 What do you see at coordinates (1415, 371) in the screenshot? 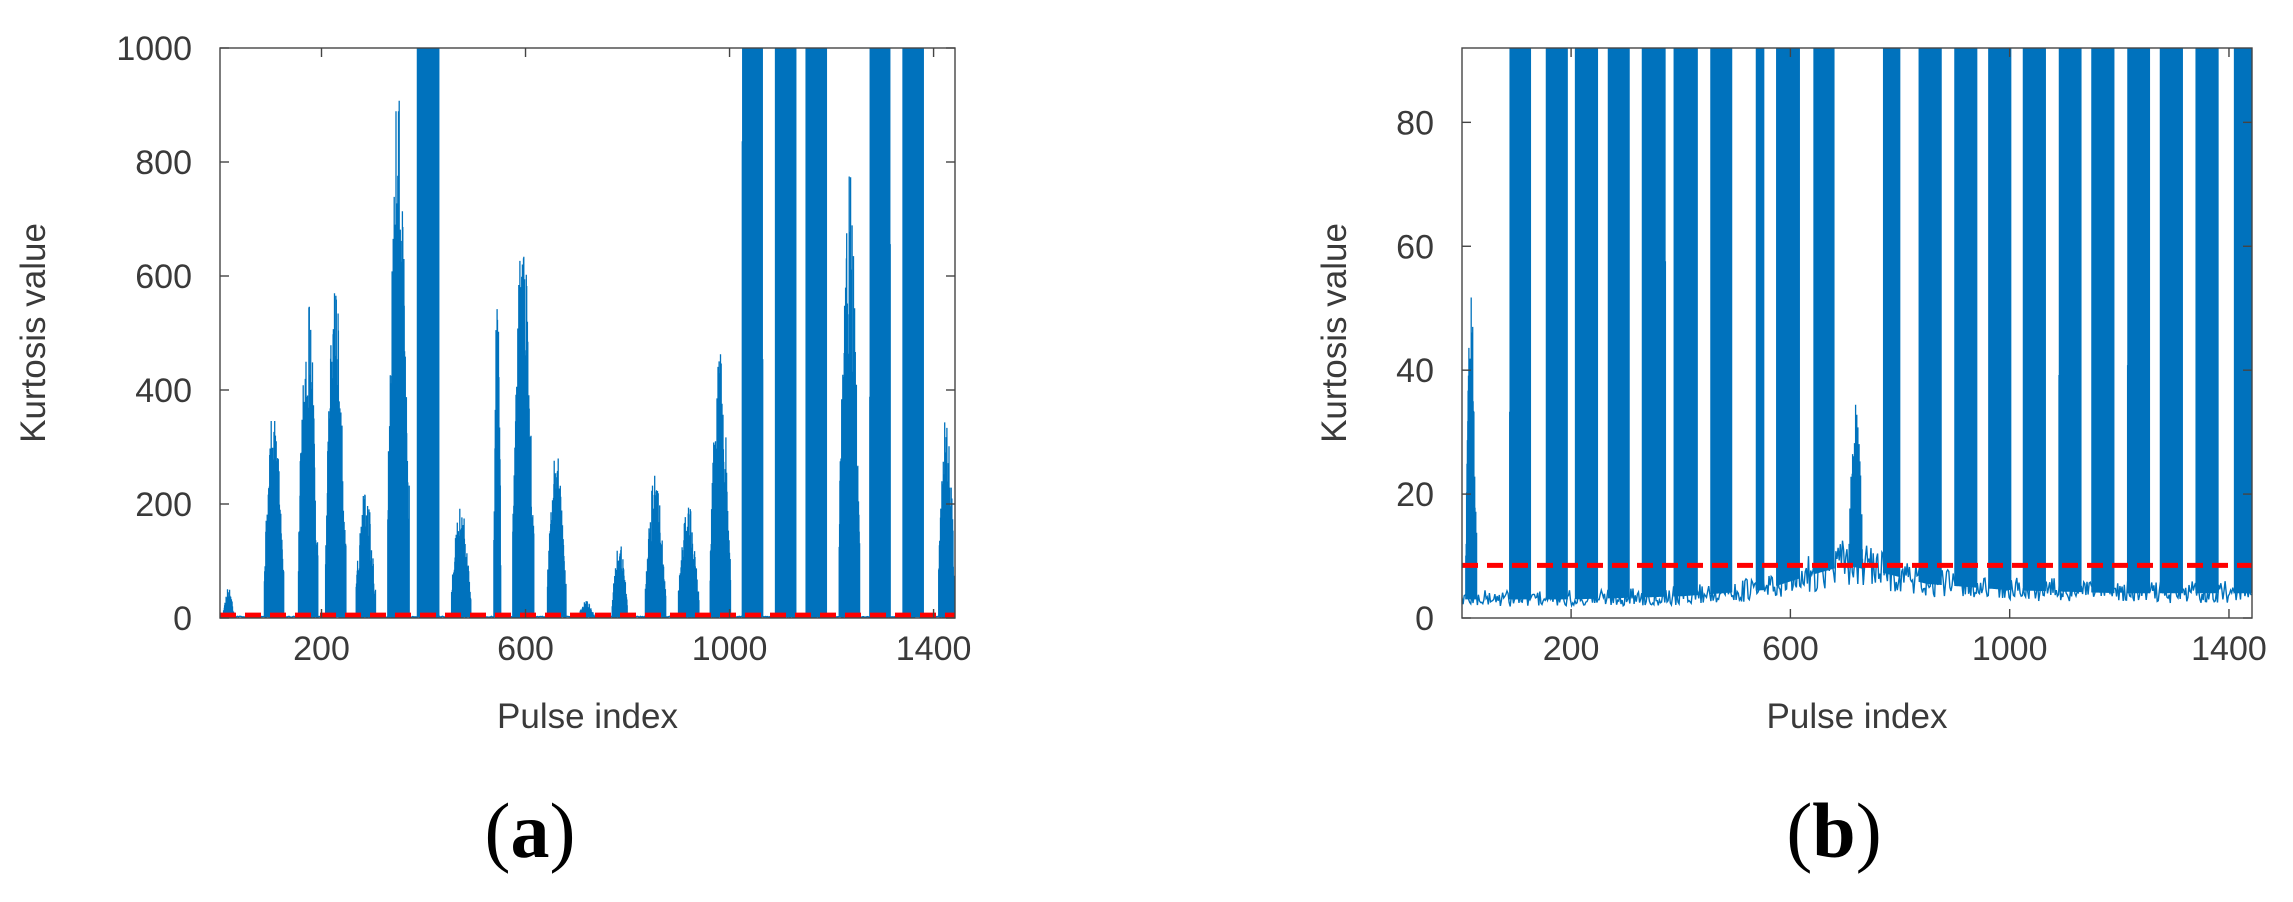
I see `y-tick-label: 40` at bounding box center [1415, 371].